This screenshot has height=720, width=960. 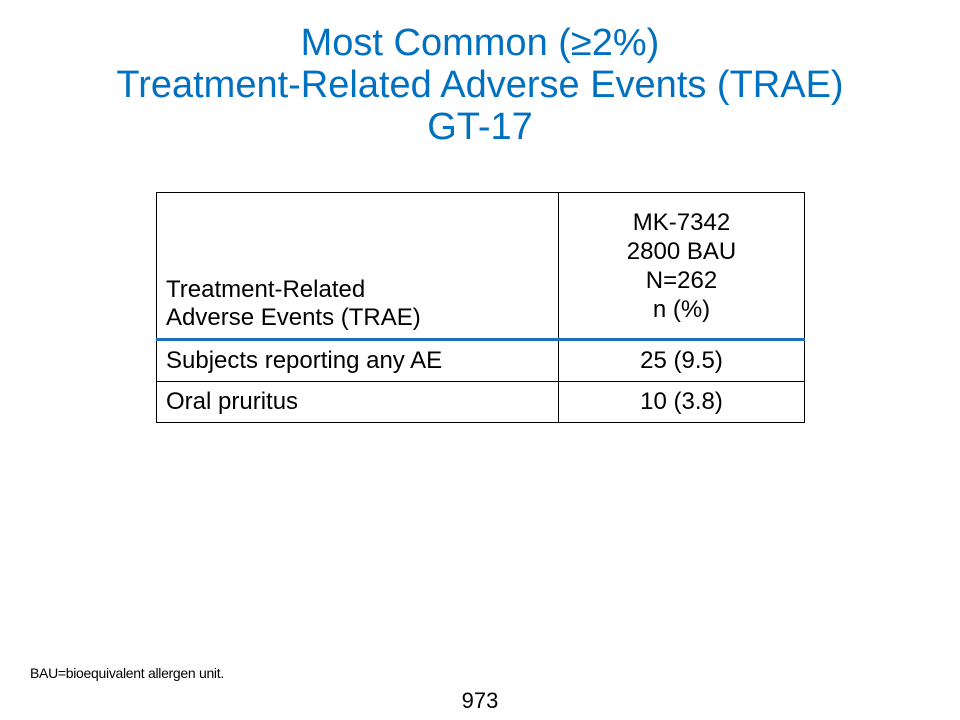 What do you see at coordinates (357, 360) in the screenshot?
I see `row-event-name: Subjects reporting any AE` at bounding box center [357, 360].